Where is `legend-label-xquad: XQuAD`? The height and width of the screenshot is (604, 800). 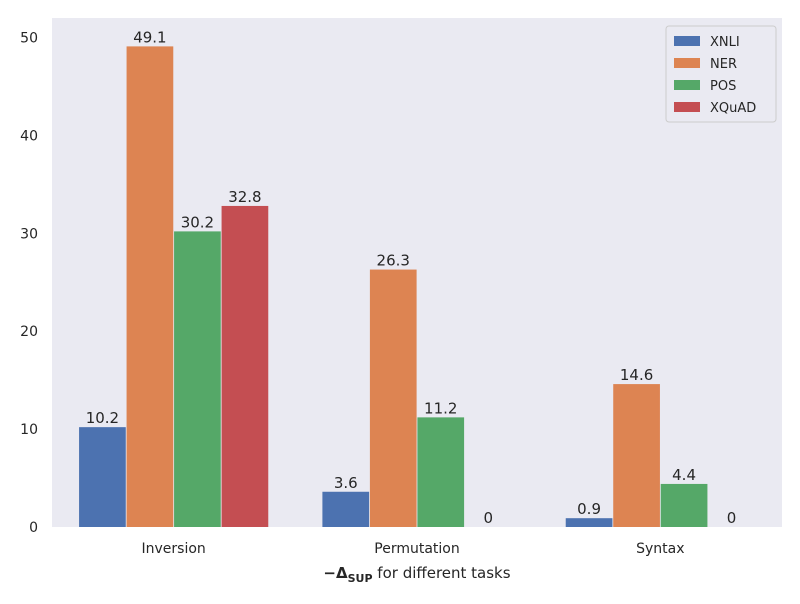 legend-label-xquad: XQuAD is located at coordinates (733, 108).